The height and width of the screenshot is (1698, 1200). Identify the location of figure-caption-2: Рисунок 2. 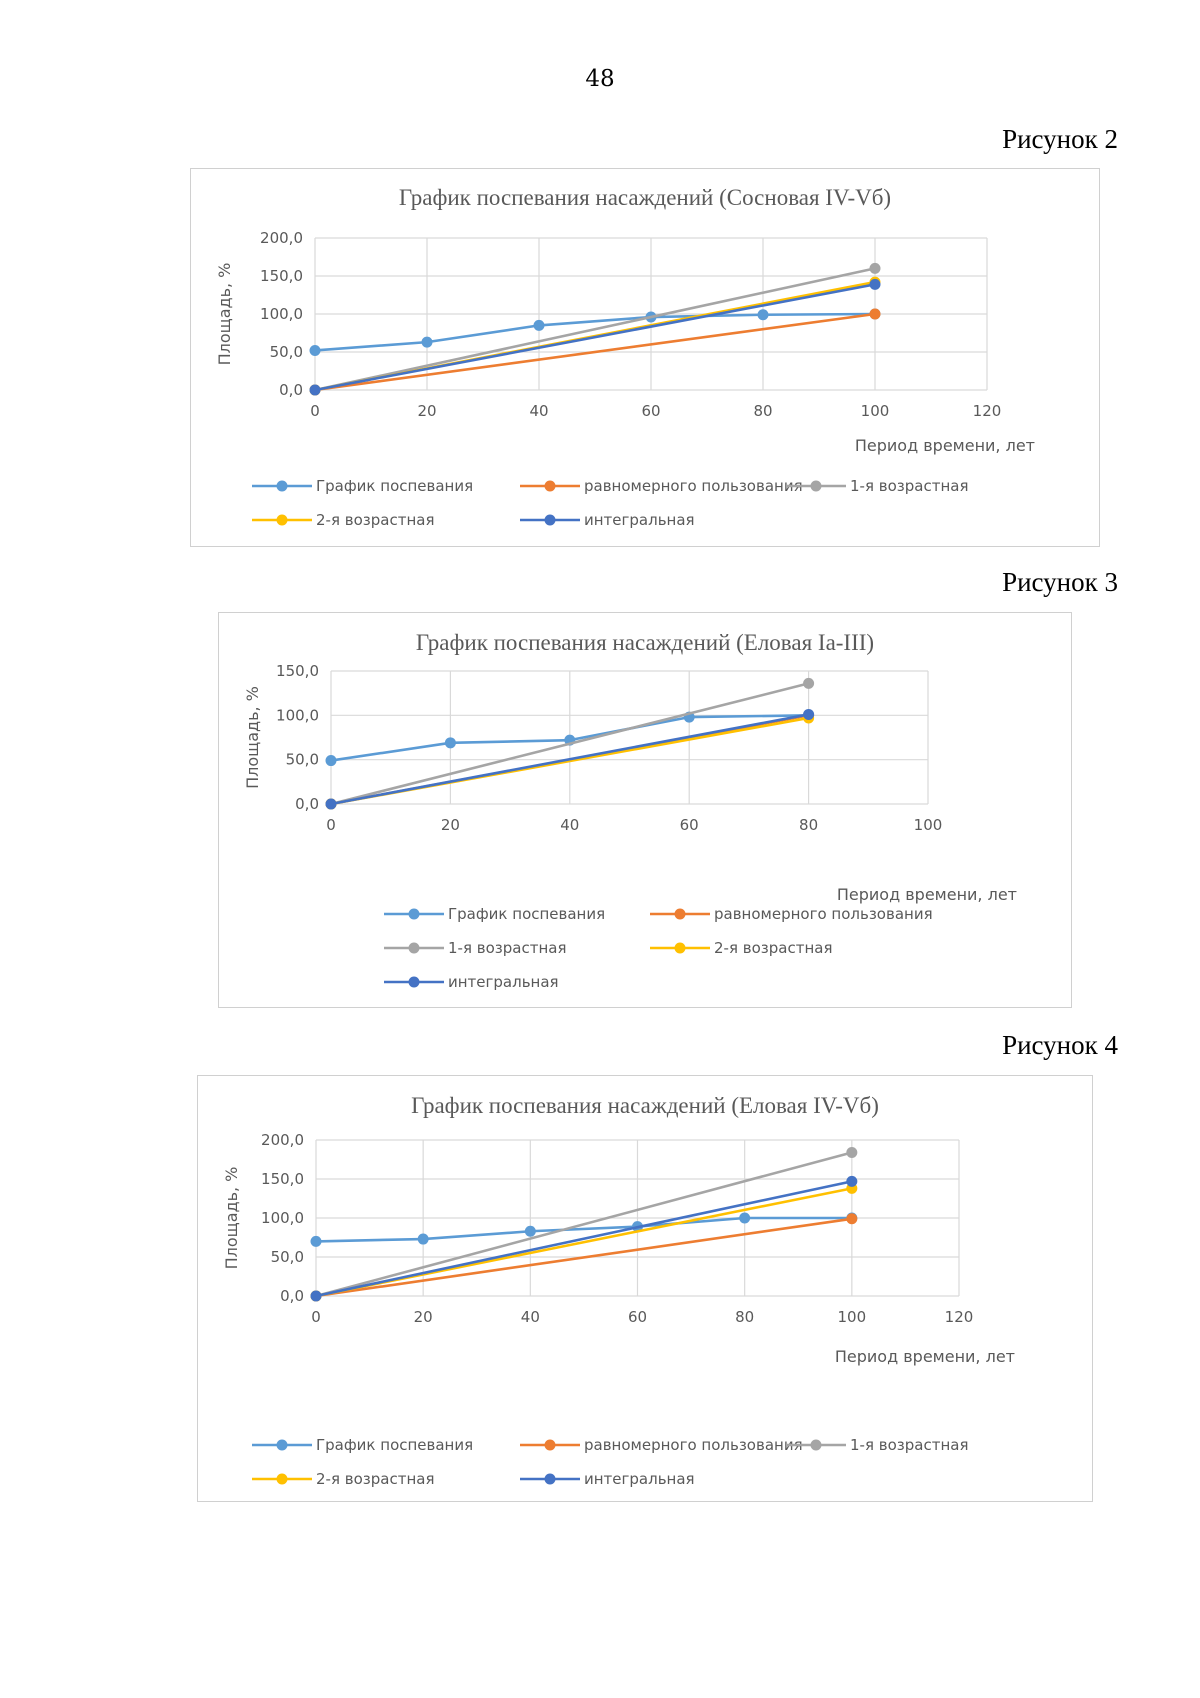
(1060, 139).